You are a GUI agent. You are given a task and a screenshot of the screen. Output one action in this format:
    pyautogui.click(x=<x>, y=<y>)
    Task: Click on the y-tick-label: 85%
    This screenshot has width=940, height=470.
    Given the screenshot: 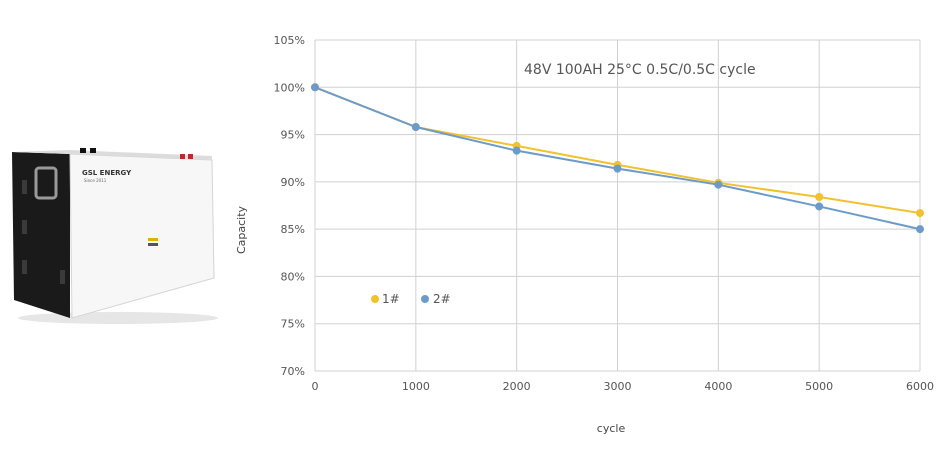 What is the action you would take?
    pyautogui.click(x=293, y=229)
    